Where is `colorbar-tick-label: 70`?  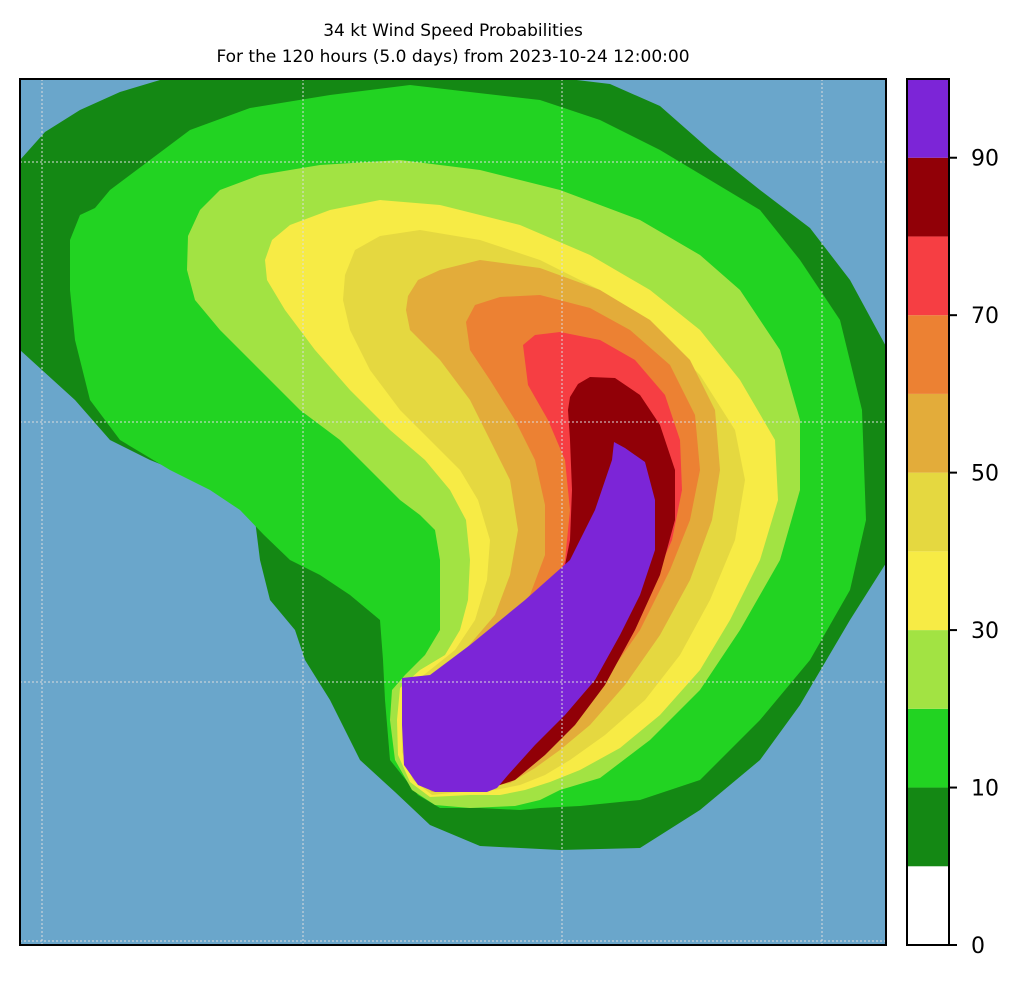
colorbar-tick-label: 70 is located at coordinates (985, 316).